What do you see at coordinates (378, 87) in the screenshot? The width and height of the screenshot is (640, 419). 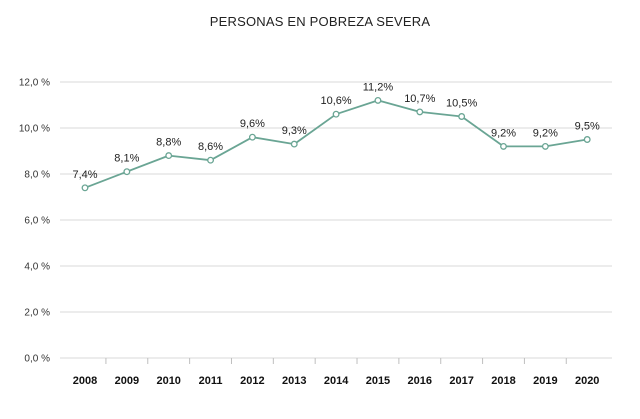 I see `data-label: 11,2%` at bounding box center [378, 87].